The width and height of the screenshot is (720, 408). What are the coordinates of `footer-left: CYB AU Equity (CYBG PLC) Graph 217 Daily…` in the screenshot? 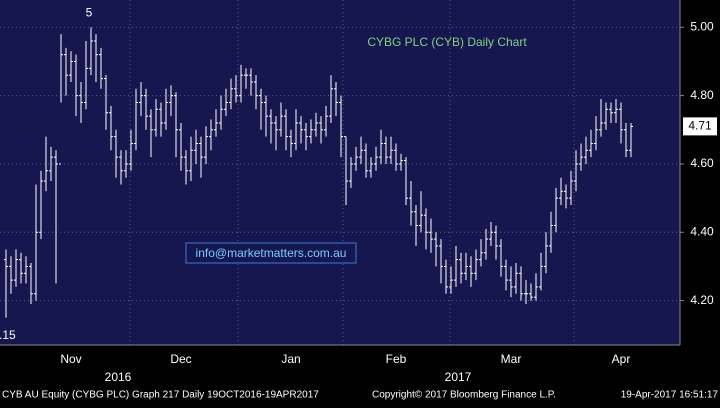 It's located at (160, 395).